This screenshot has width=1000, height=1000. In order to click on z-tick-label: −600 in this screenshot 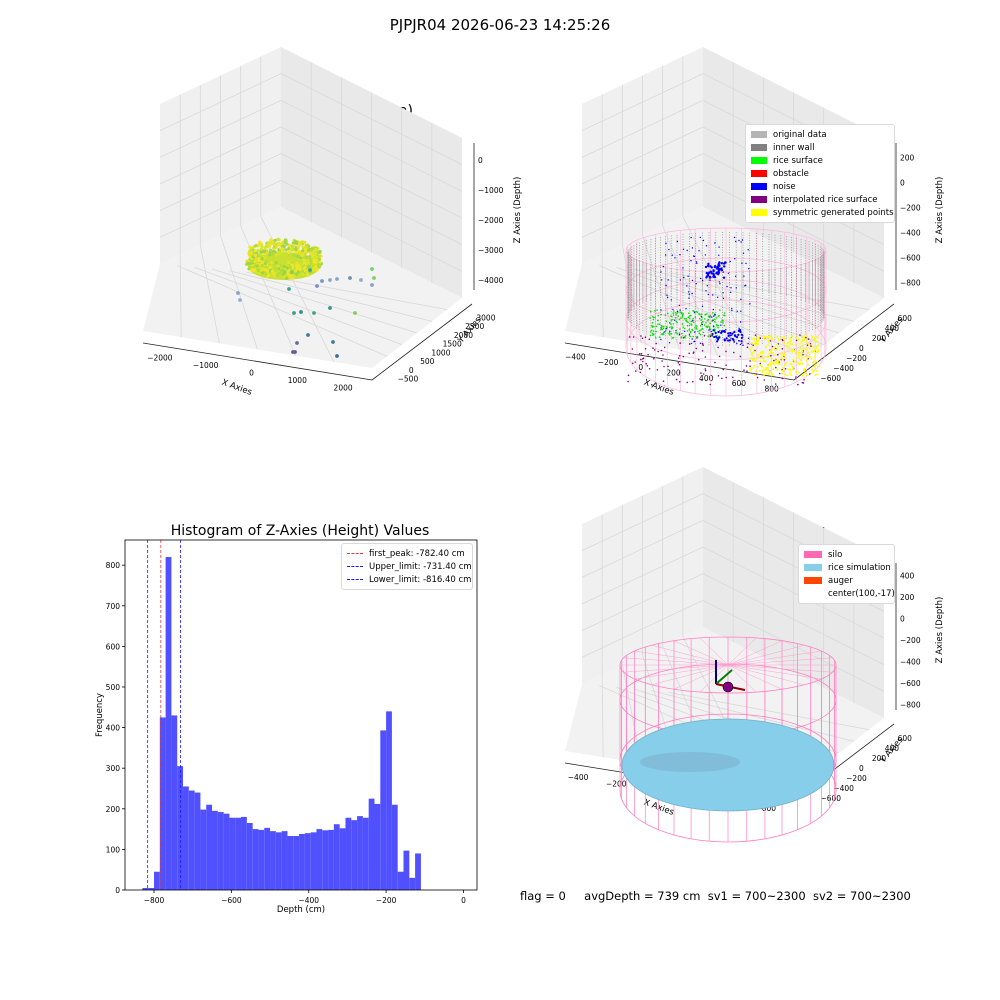, I will do `click(910, 683)`.